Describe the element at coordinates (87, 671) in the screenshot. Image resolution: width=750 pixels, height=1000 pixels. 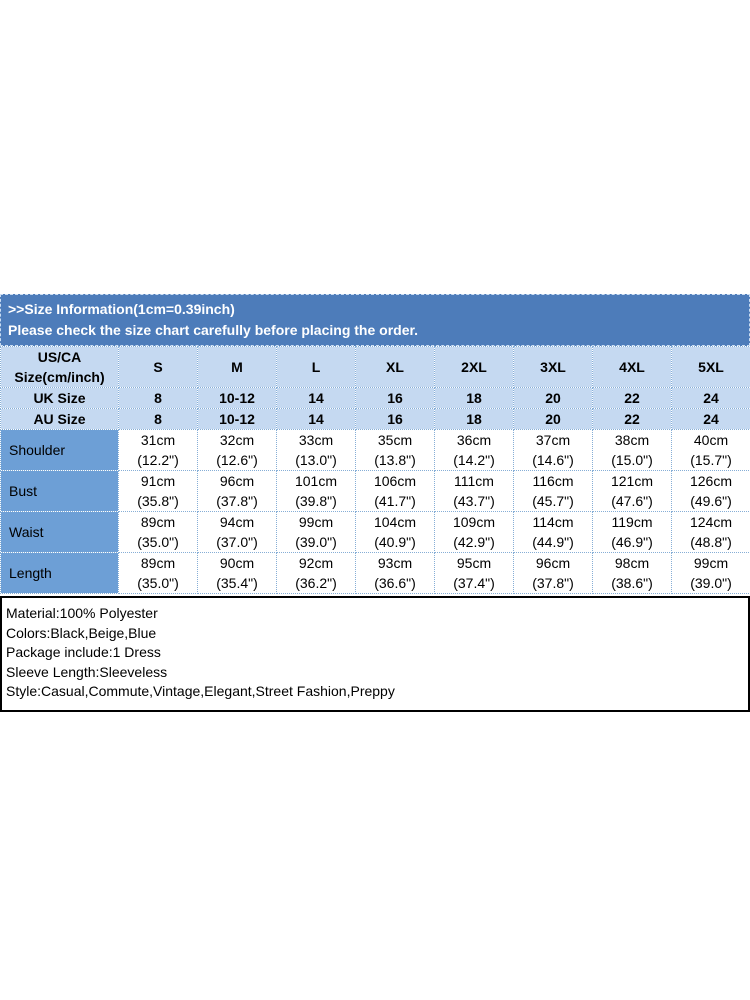
I see `info-line-sleeve-length: Sleeve Length:Sleeveless` at that location.